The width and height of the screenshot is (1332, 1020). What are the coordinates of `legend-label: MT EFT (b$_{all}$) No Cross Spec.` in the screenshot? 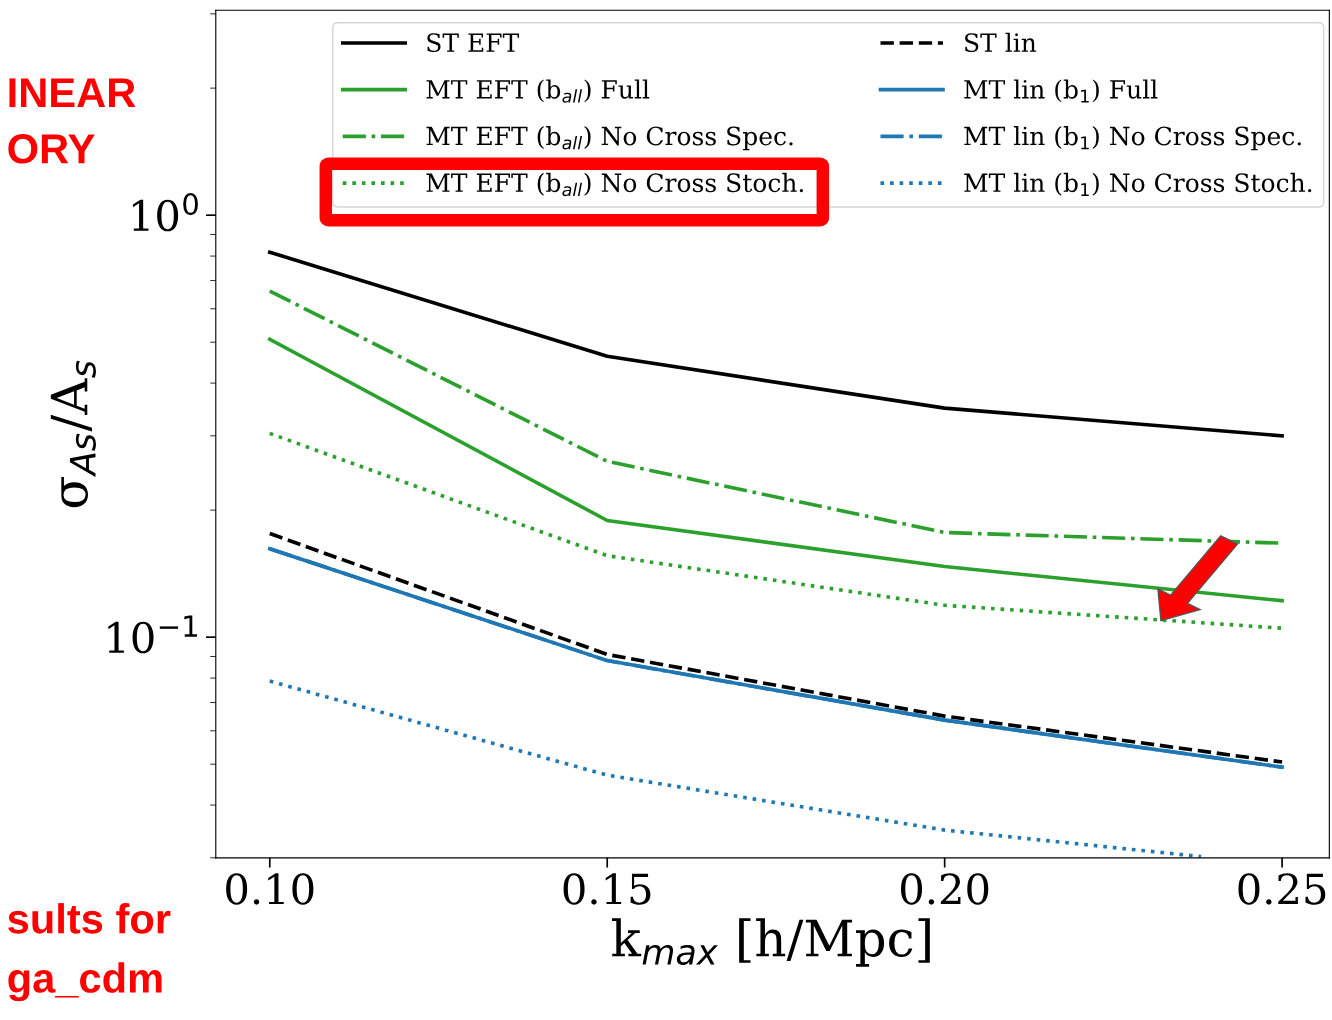 It's located at (609, 138).